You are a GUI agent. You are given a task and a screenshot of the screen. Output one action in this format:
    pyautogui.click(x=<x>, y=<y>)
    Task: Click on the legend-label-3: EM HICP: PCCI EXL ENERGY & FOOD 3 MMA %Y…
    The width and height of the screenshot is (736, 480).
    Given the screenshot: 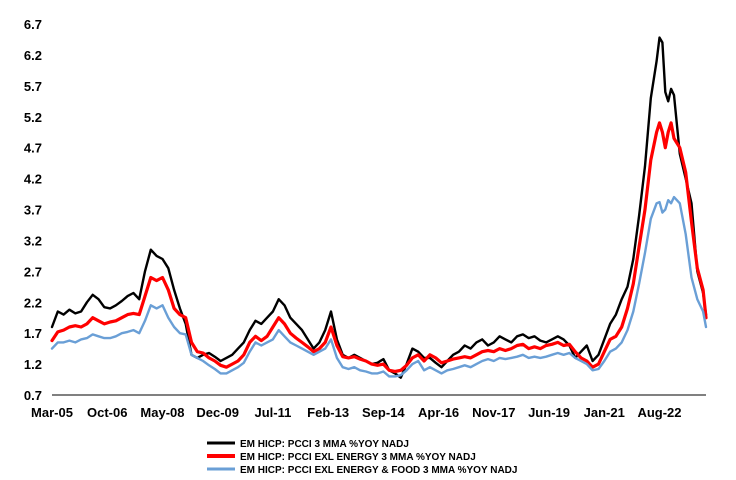 What is the action you would take?
    pyautogui.click(x=378, y=470)
    